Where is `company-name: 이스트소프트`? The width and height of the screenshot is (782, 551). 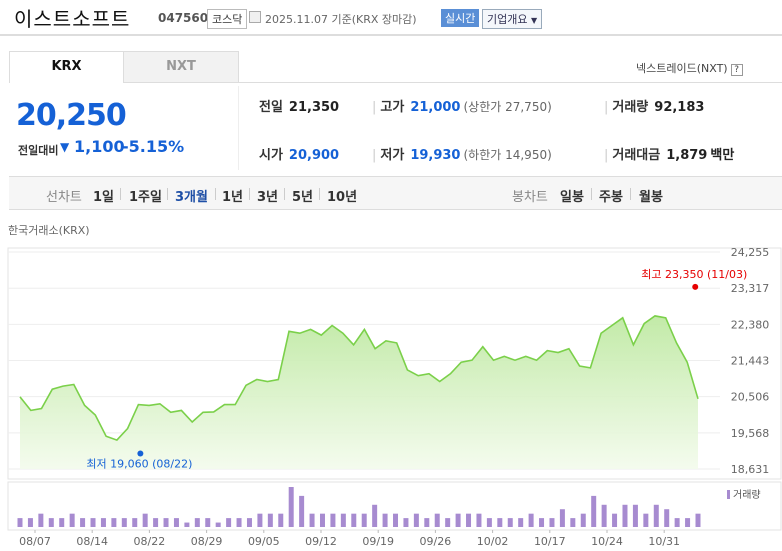 company-name: 이스트소프트 is located at coordinates (72, 19).